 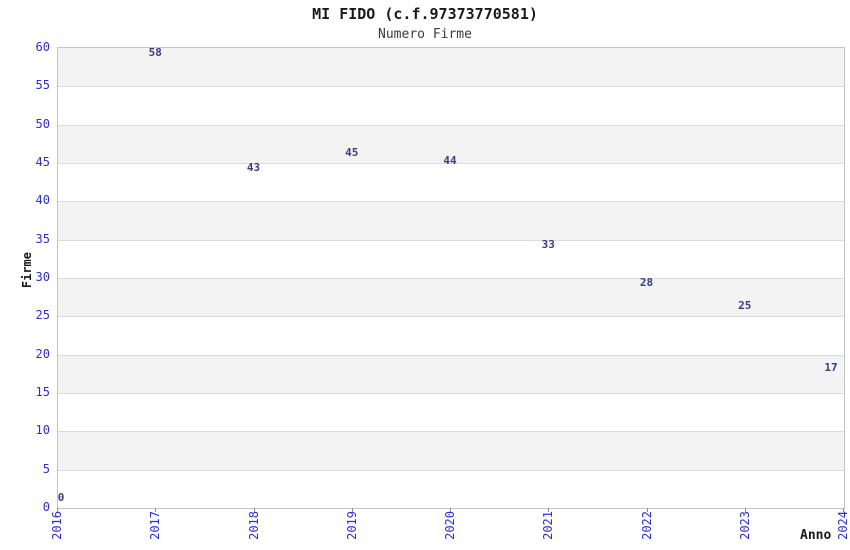 I want to click on chart-title: MI FIDO (c.f.97373770581), so click(x=425, y=14).